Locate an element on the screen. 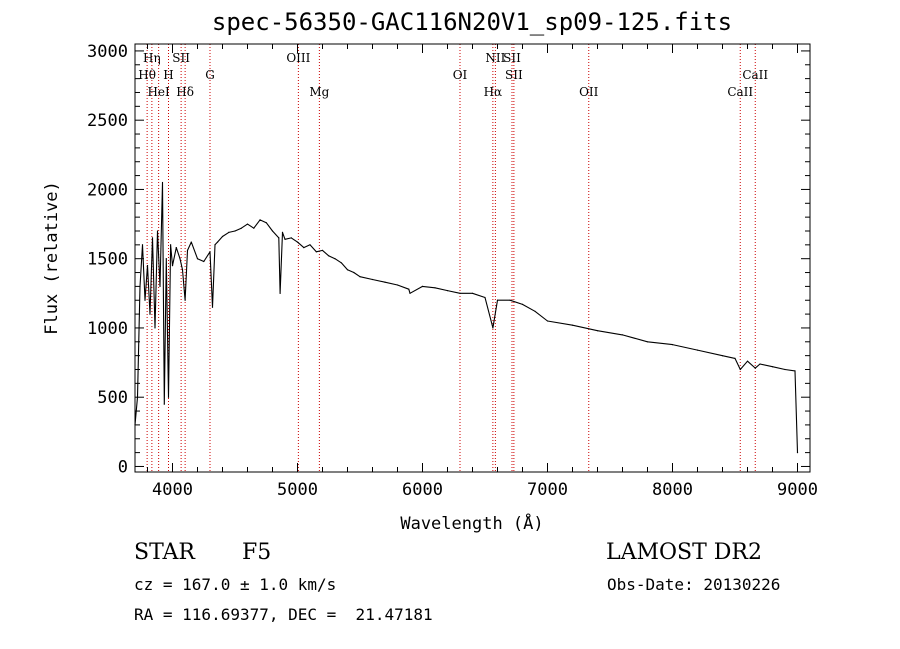 The height and width of the screenshot is (649, 900). coordinates: RA = 116.69377, DEC = 21.47181 is located at coordinates (283, 614).